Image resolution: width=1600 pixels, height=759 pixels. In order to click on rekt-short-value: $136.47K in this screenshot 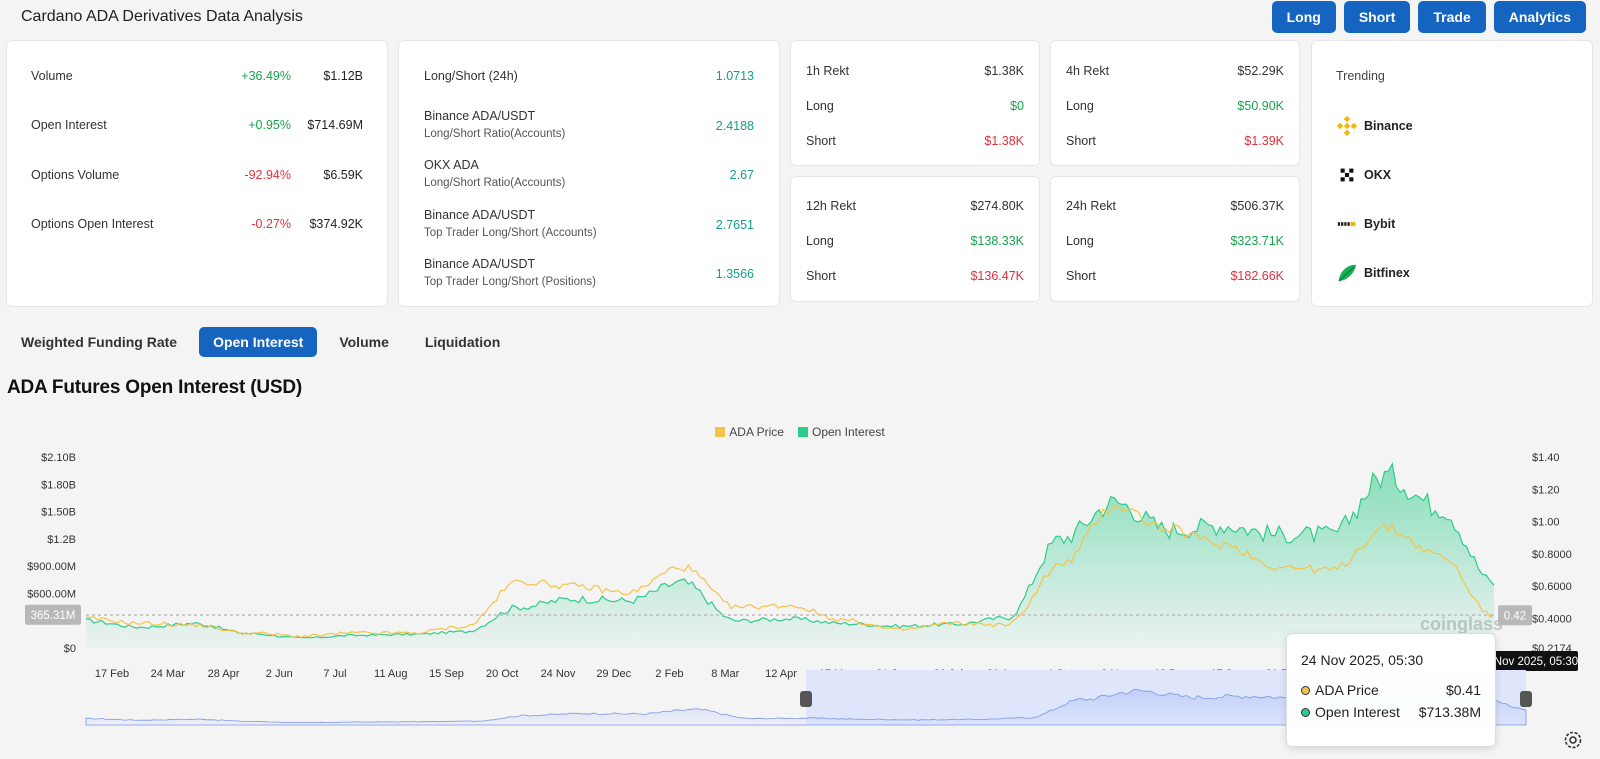, I will do `click(997, 276)`.